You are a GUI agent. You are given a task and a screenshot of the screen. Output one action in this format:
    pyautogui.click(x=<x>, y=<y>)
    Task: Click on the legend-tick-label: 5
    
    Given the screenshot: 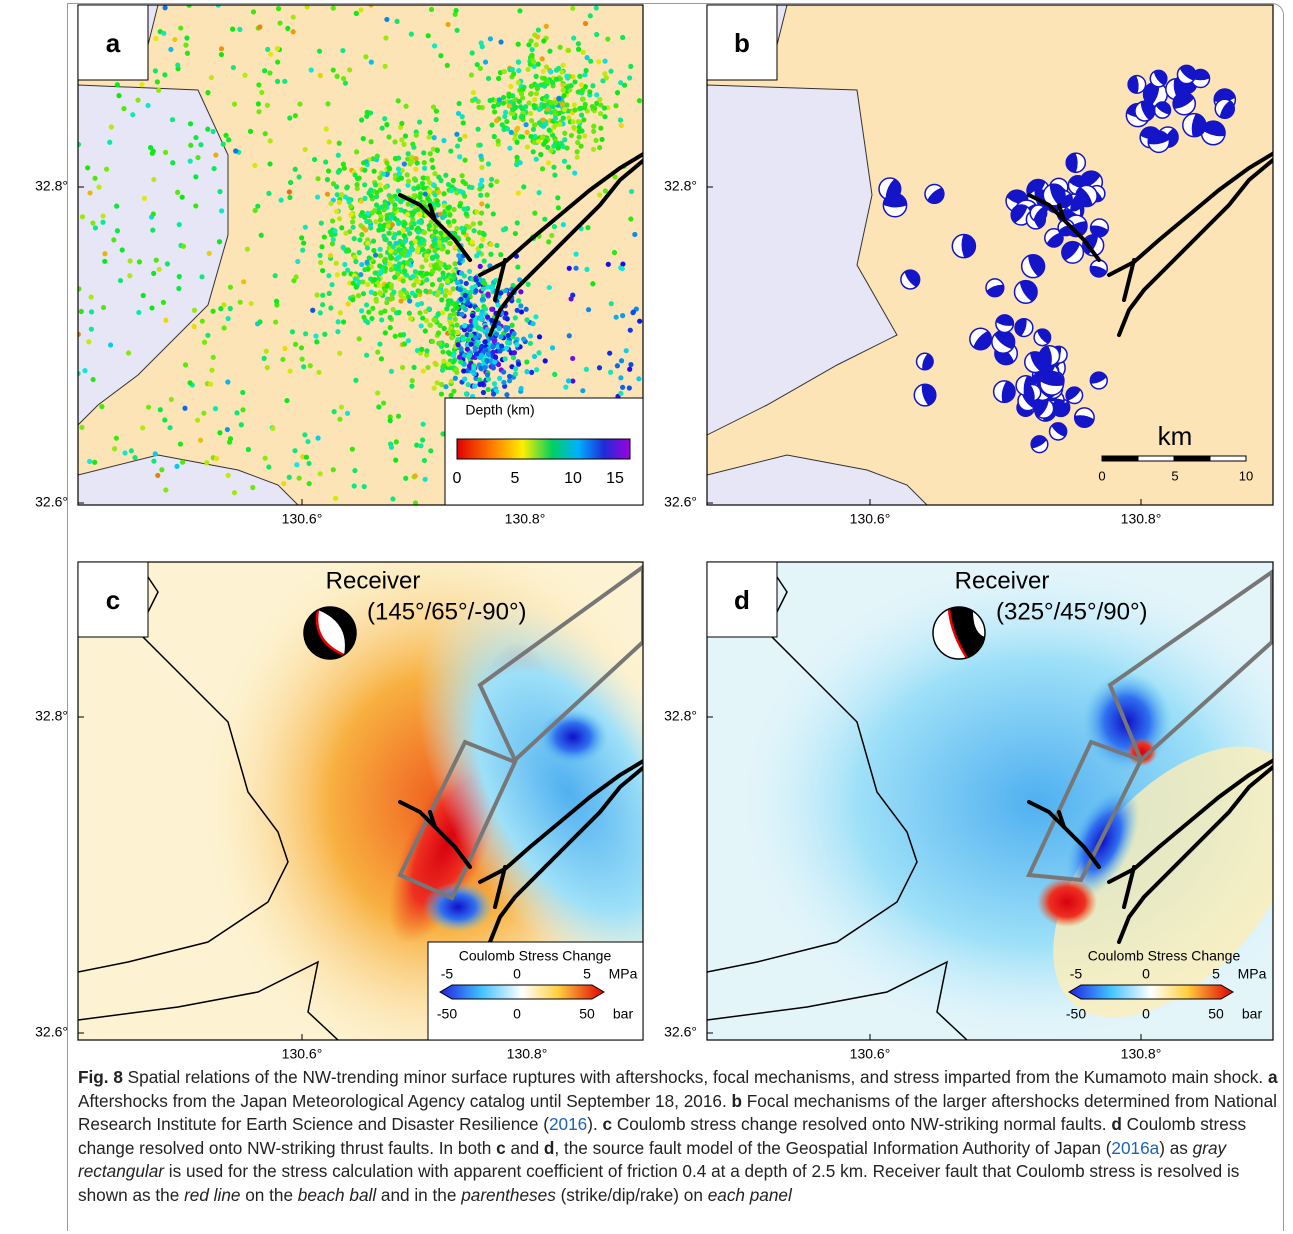 What is the action you would take?
    pyautogui.click(x=515, y=478)
    